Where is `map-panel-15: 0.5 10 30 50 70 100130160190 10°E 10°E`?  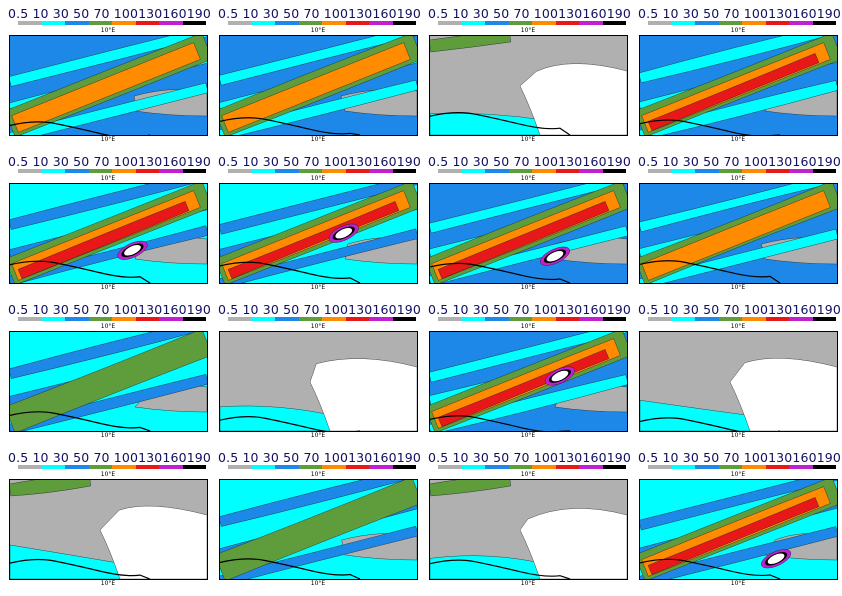
map-panel-15: 0.5 10 30 50 70 100130160190 10°E 10°E is located at coordinates (529, 523).